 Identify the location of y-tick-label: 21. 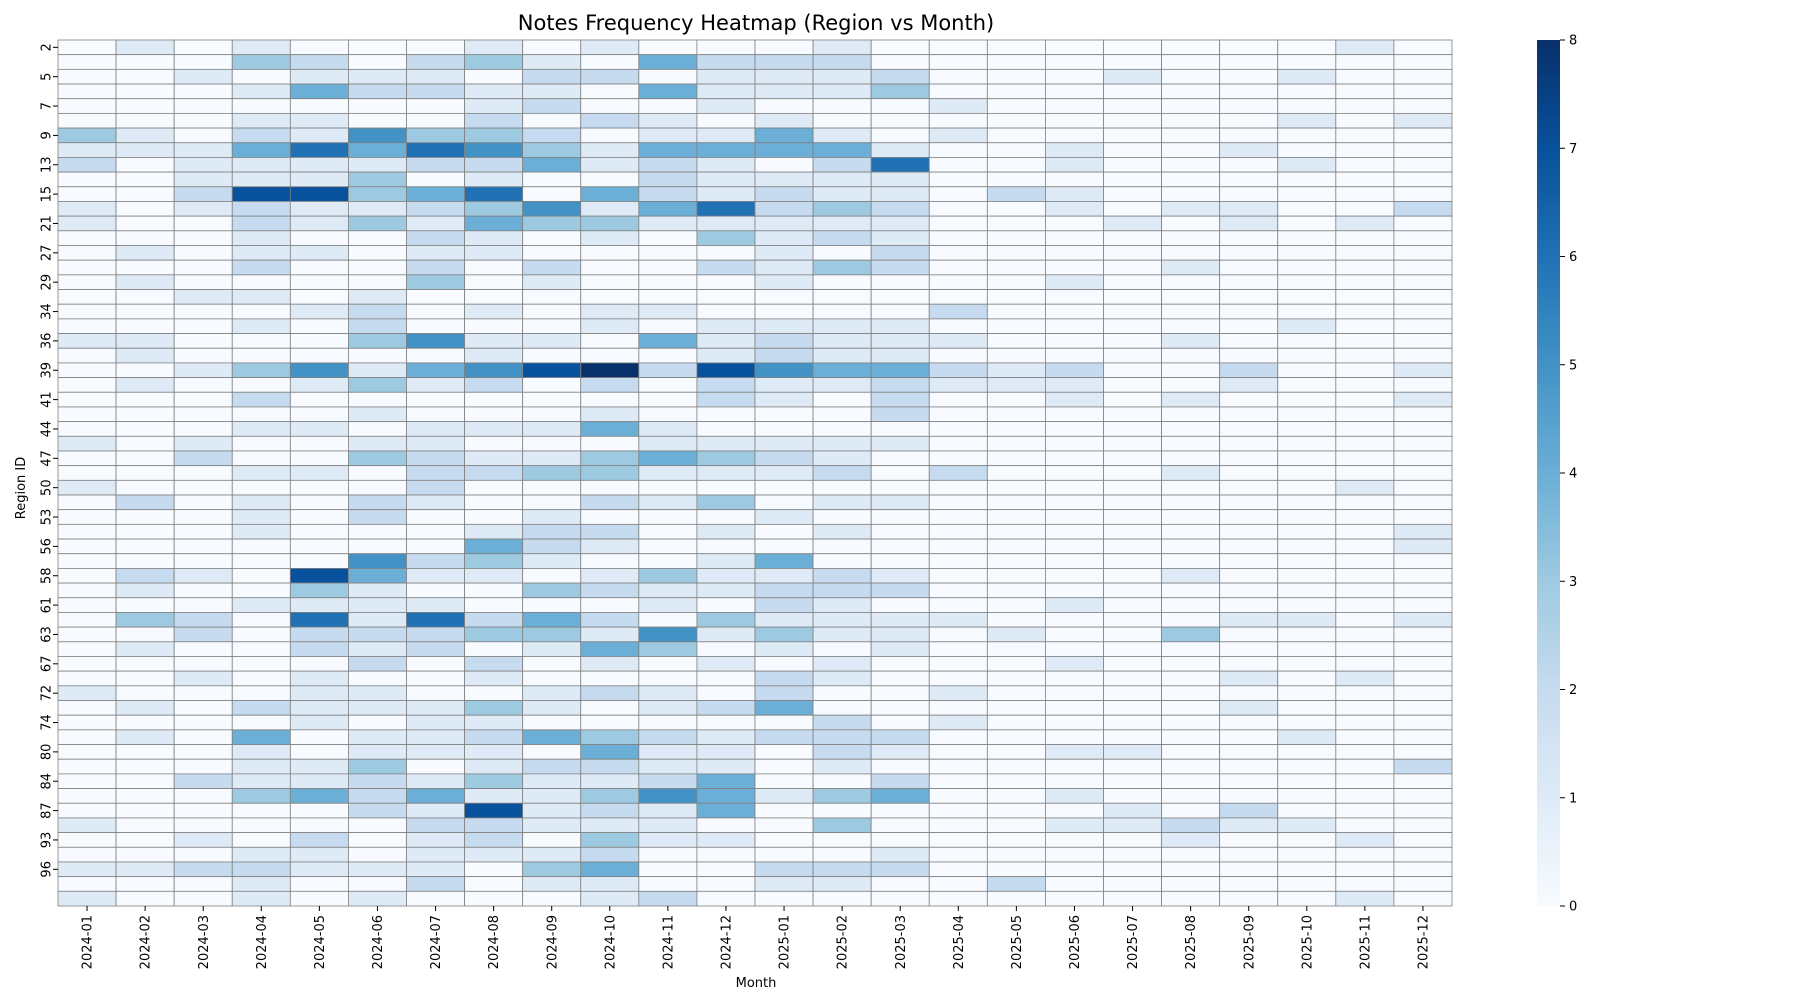
(47, 223).